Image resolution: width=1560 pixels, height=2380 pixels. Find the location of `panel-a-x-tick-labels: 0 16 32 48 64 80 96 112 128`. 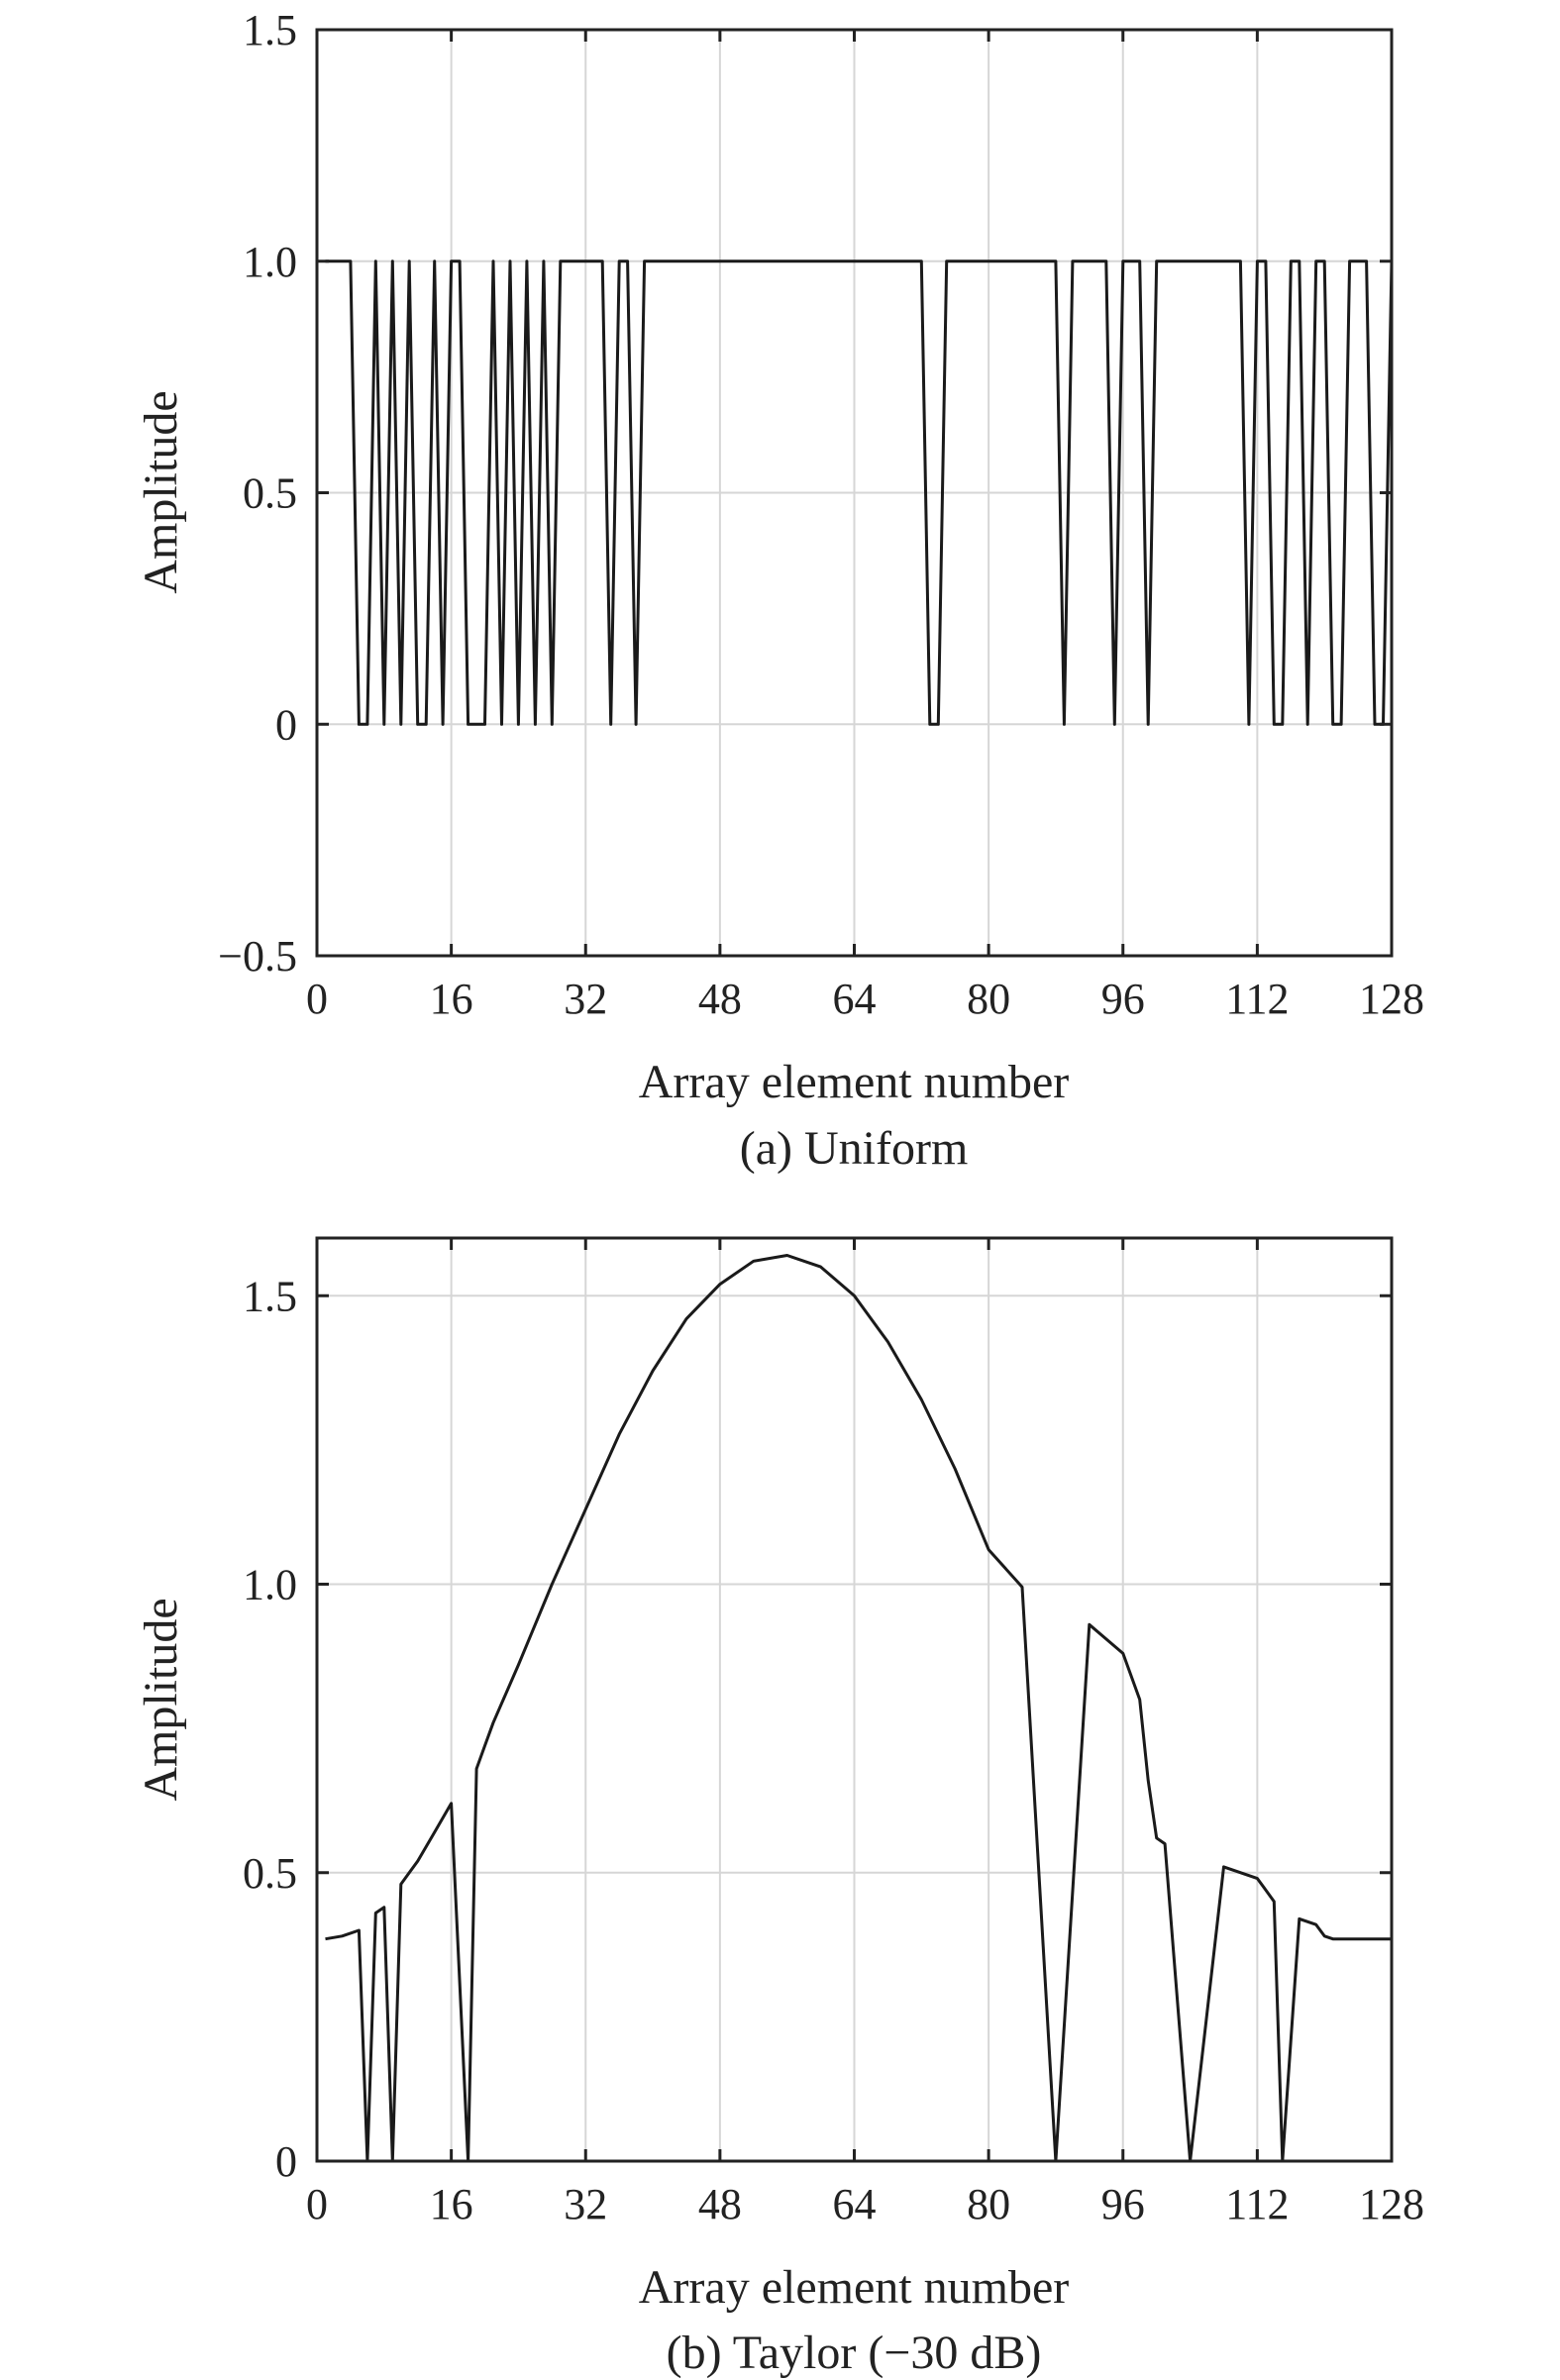

panel-a-x-tick-labels: 0 16 32 48 64 80 96 112 128 is located at coordinates (865, 999).